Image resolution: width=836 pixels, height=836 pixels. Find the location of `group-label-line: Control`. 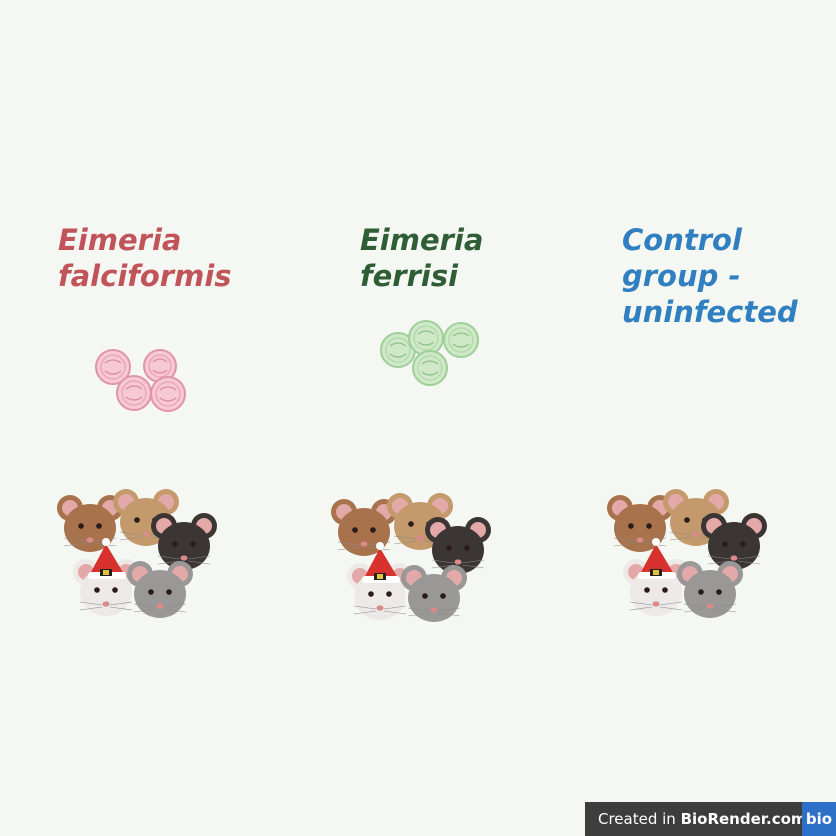

group-label-line: Control is located at coordinates (682, 240).